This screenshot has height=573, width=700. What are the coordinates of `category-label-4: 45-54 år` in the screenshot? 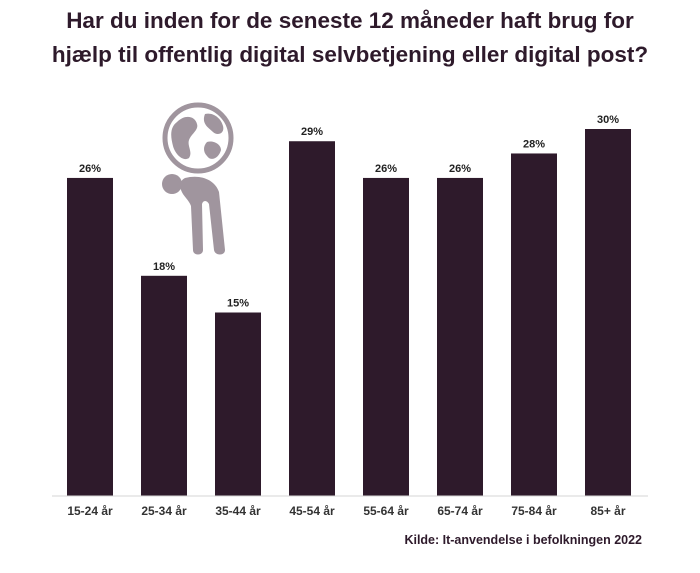 It's located at (312, 511).